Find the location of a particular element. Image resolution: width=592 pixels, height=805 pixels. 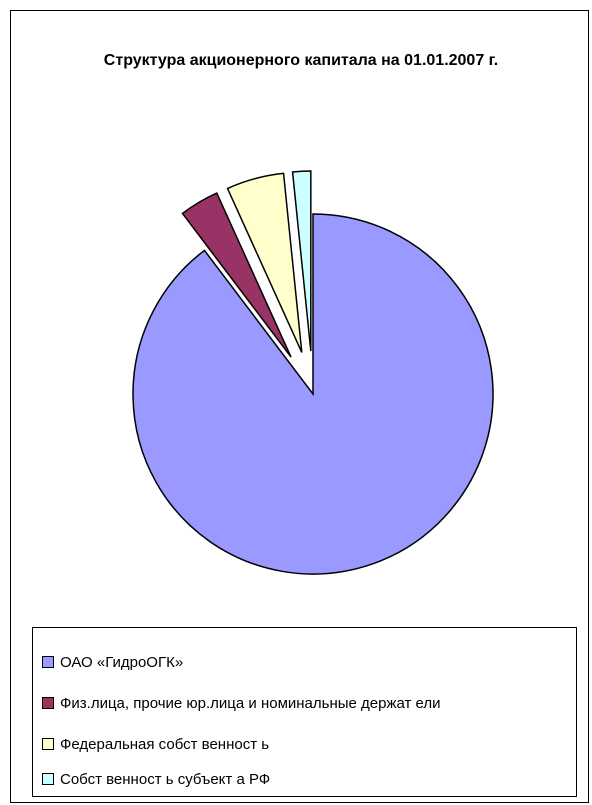

legend-item: Собст венност ь субъект а РФ is located at coordinates (156, 779).